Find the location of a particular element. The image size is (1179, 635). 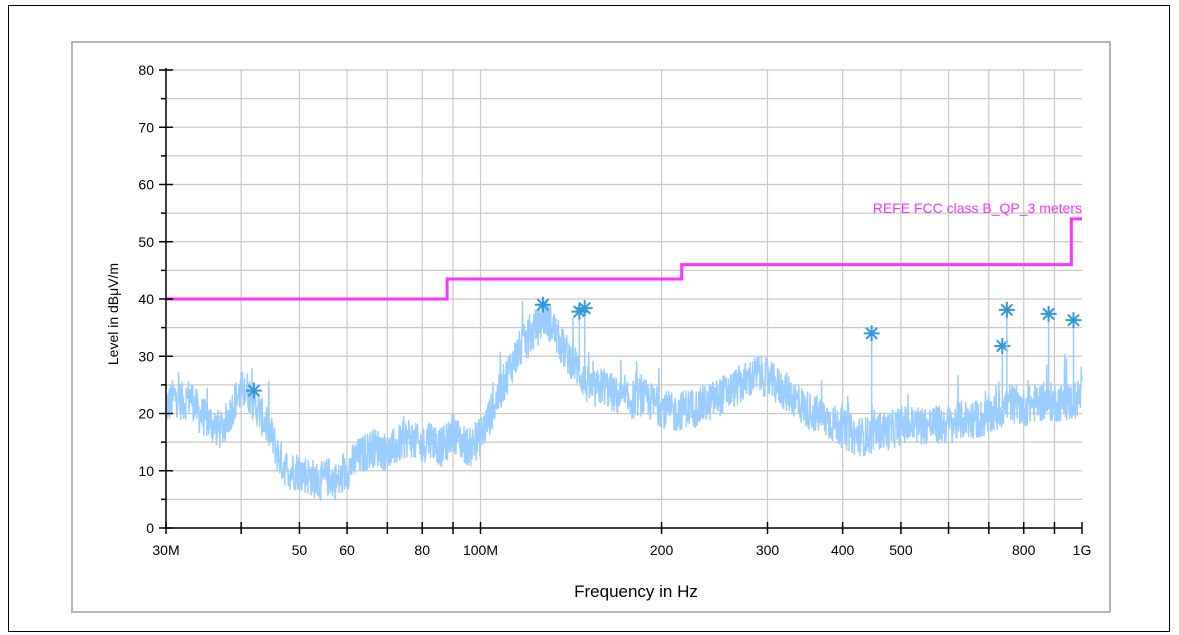

limit-line-path is located at coordinates (624, 259).